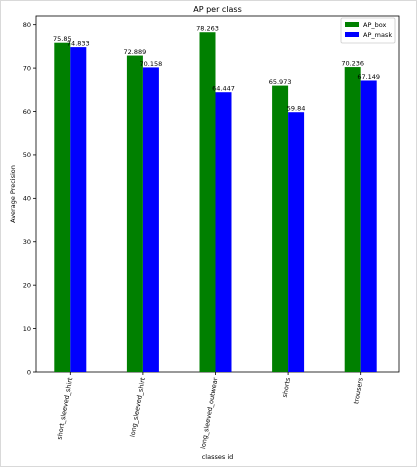 Image resolution: width=417 pixels, height=468 pixels. I want to click on x-tick-label: trousers, so click(358, 390).